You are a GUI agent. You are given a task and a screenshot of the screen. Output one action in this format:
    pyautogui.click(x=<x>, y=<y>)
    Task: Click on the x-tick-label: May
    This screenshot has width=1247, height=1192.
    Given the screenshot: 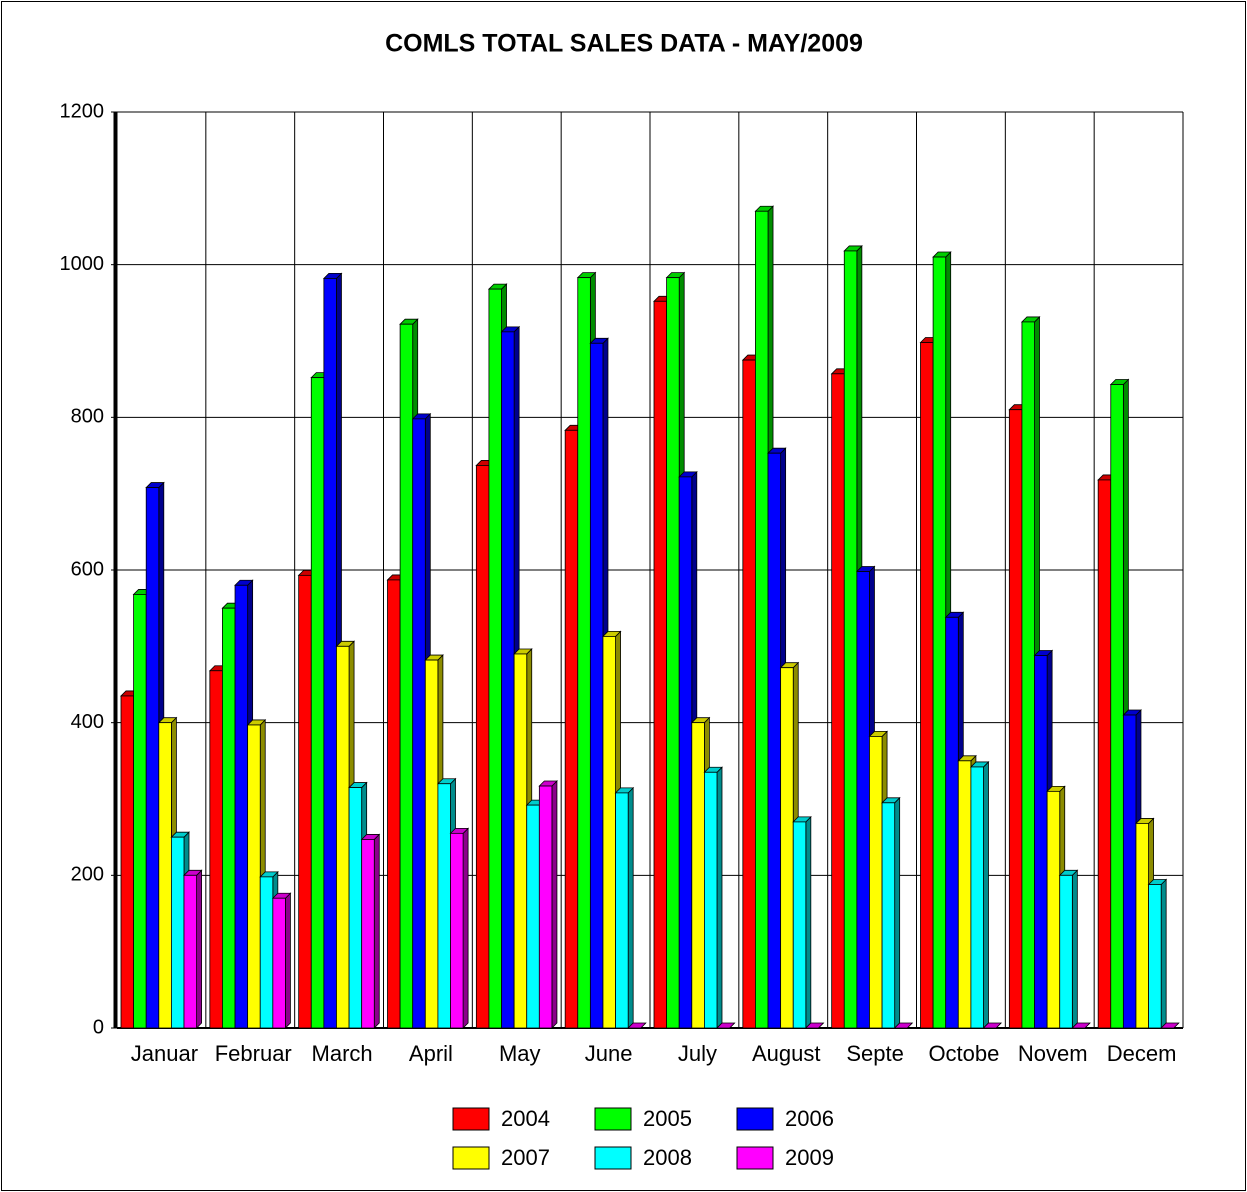 What is the action you would take?
    pyautogui.click(x=520, y=1053)
    